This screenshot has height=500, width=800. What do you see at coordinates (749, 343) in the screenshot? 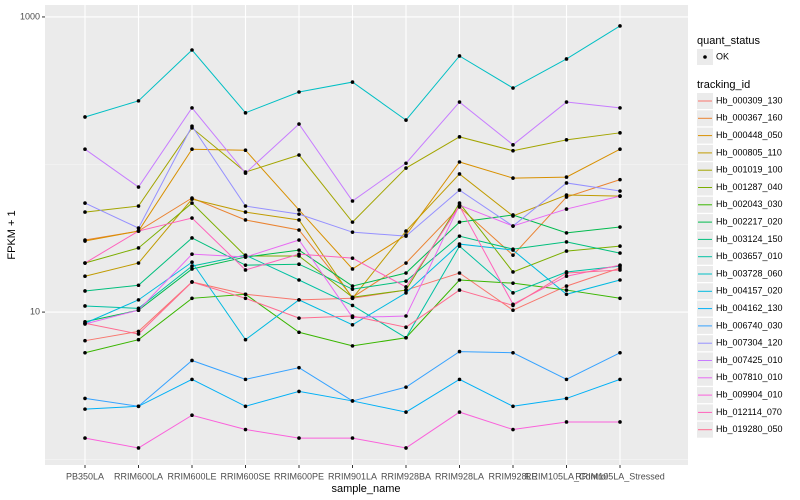
I see `legend-label: Hb_007304_120` at bounding box center [749, 343].